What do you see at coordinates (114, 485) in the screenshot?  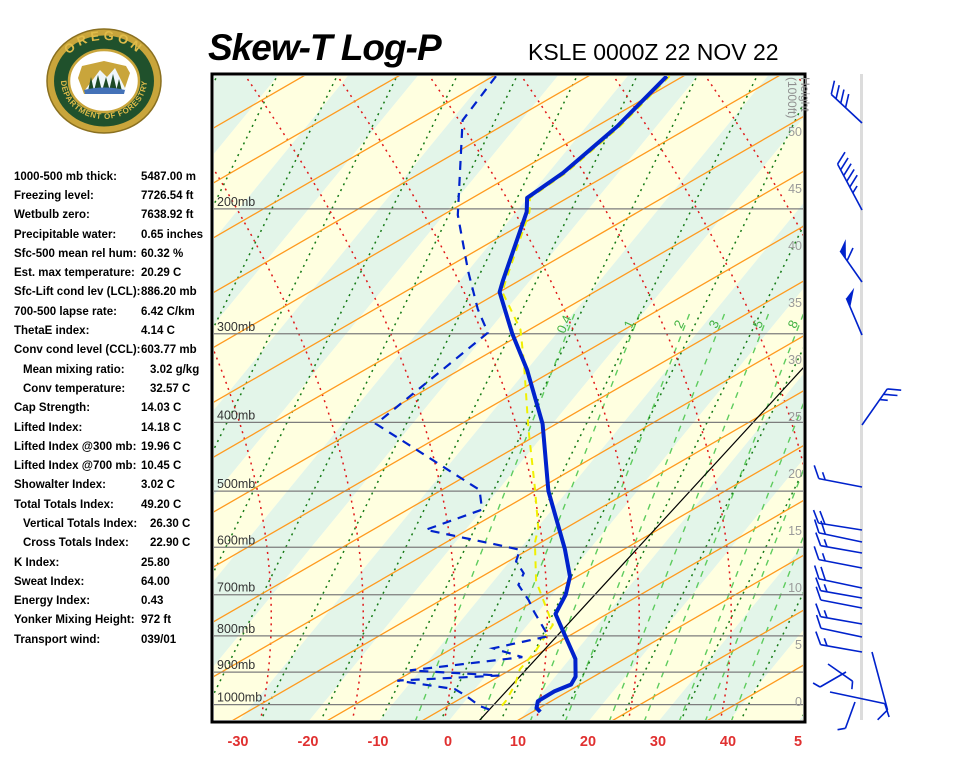 I see `stat-row: Showalter Index: 3.02 C` at bounding box center [114, 485].